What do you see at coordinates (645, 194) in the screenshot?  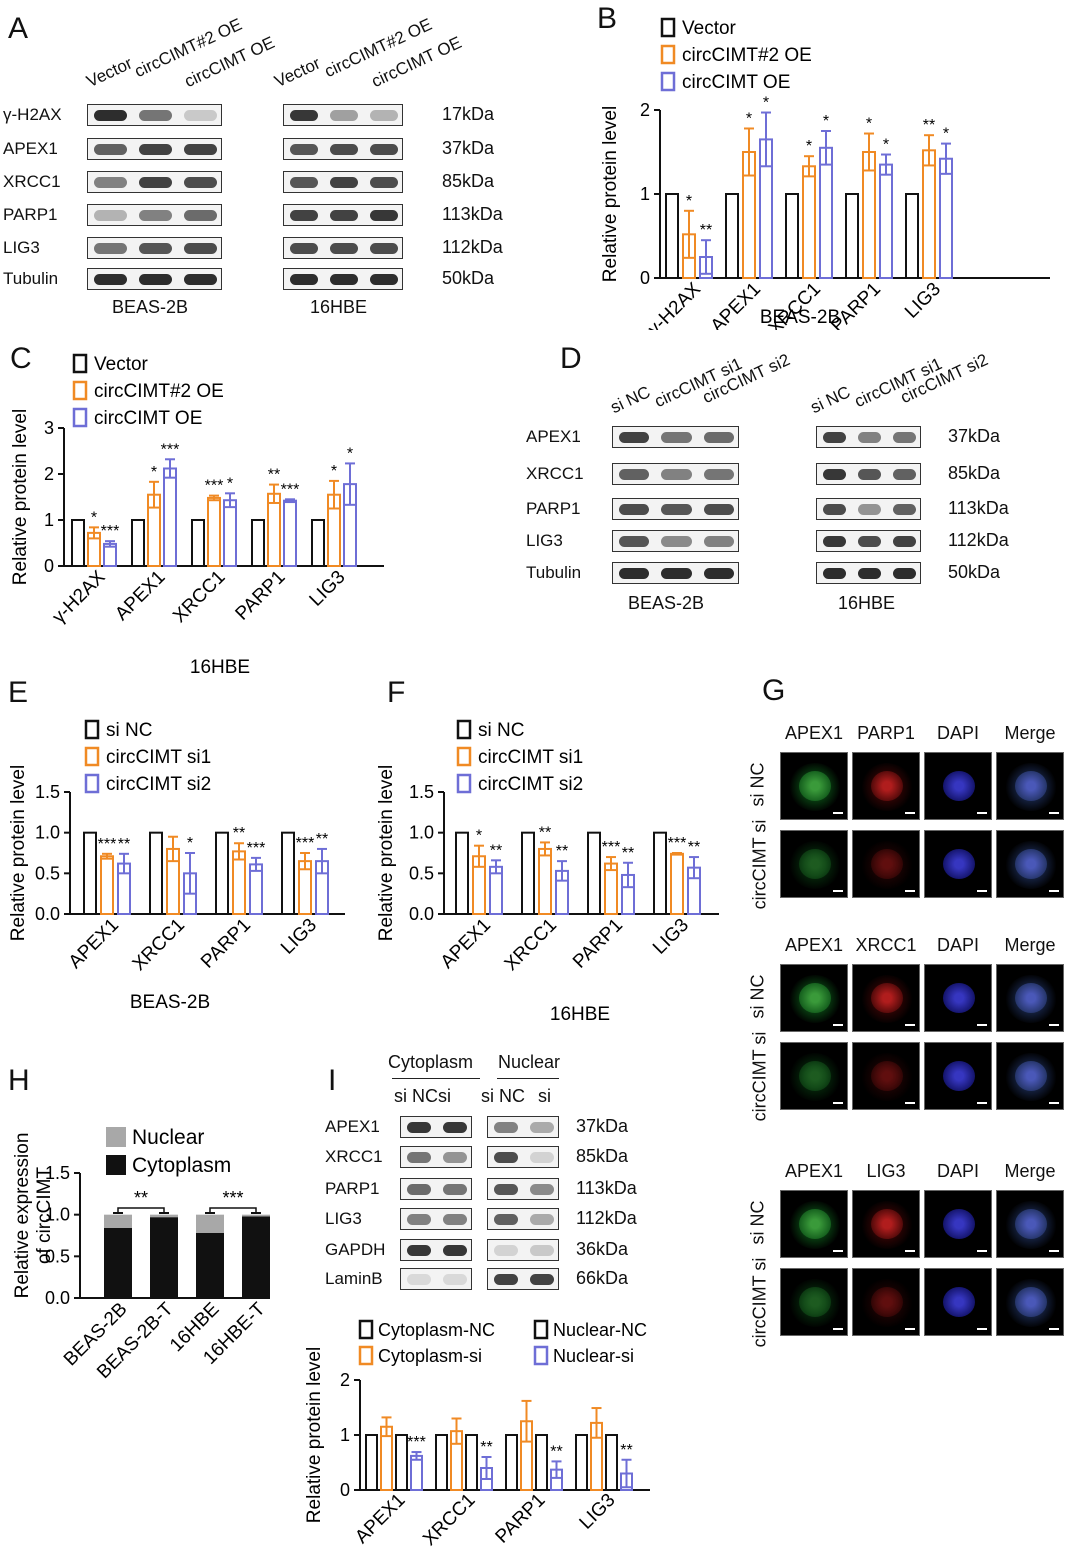 I see `y-tick-label: 1` at bounding box center [645, 194].